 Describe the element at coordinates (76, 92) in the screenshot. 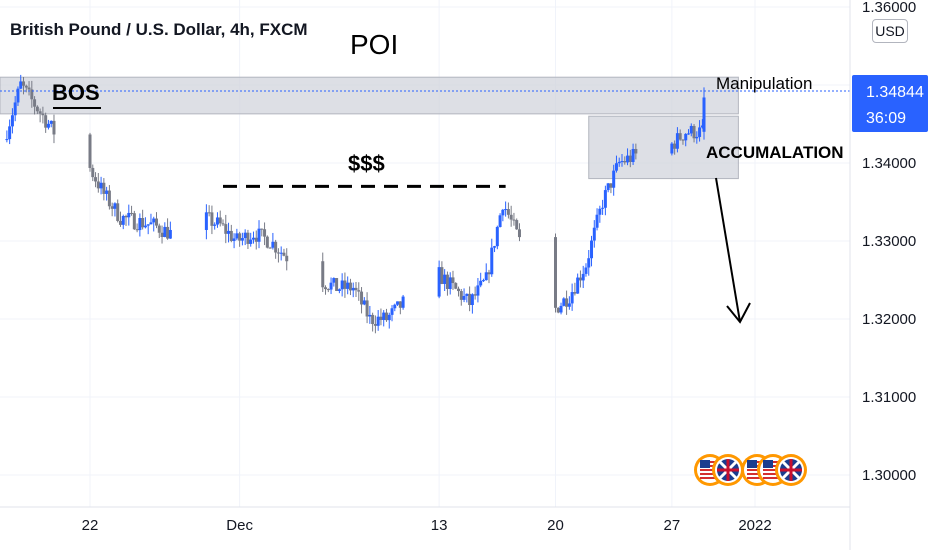

I see `bos-annotation: BOS` at that location.